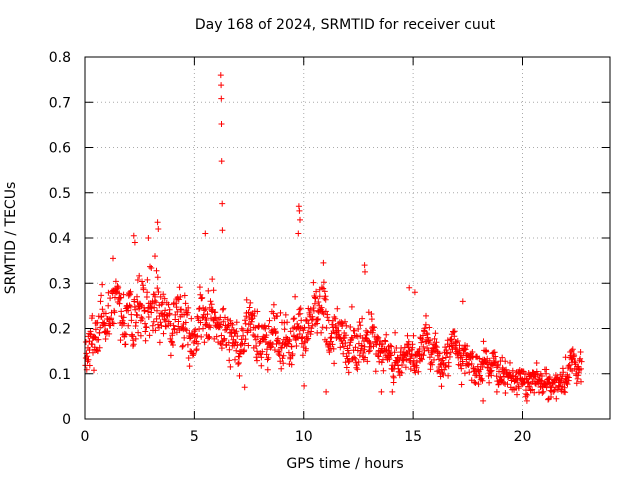 The width and height of the screenshot is (640, 480). What do you see at coordinates (345, 464) in the screenshot?
I see `x-axis-label: GPS time / hours` at bounding box center [345, 464].